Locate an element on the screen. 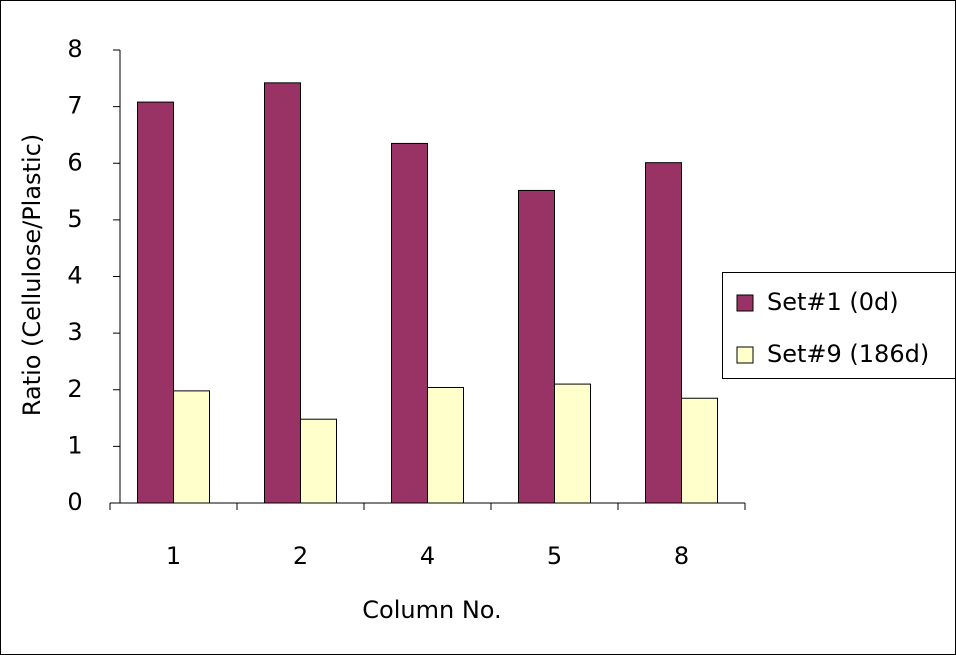  legend-label: Set#1 (0d) is located at coordinates (833, 302).